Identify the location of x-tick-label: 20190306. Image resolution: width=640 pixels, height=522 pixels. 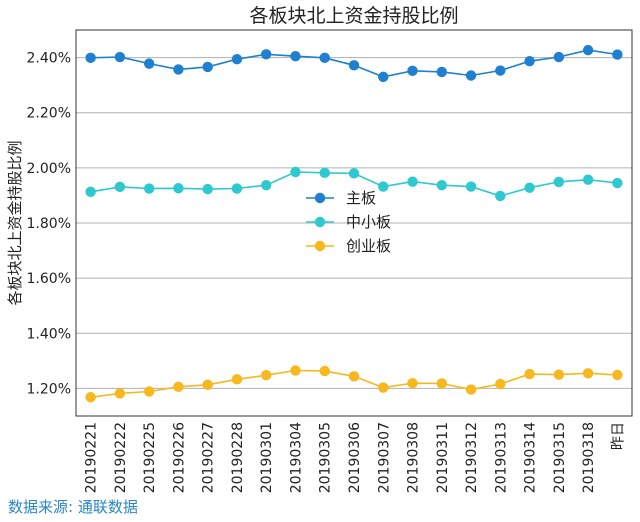
(355, 457).